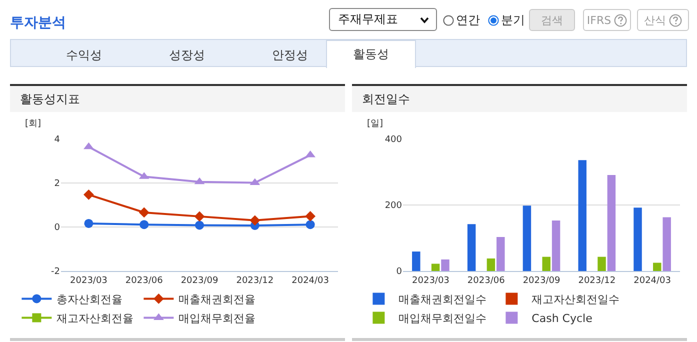 The height and width of the screenshot is (342, 697). What do you see at coordinates (468, 20) in the screenshot?
I see `text: 연간` at bounding box center [468, 20].